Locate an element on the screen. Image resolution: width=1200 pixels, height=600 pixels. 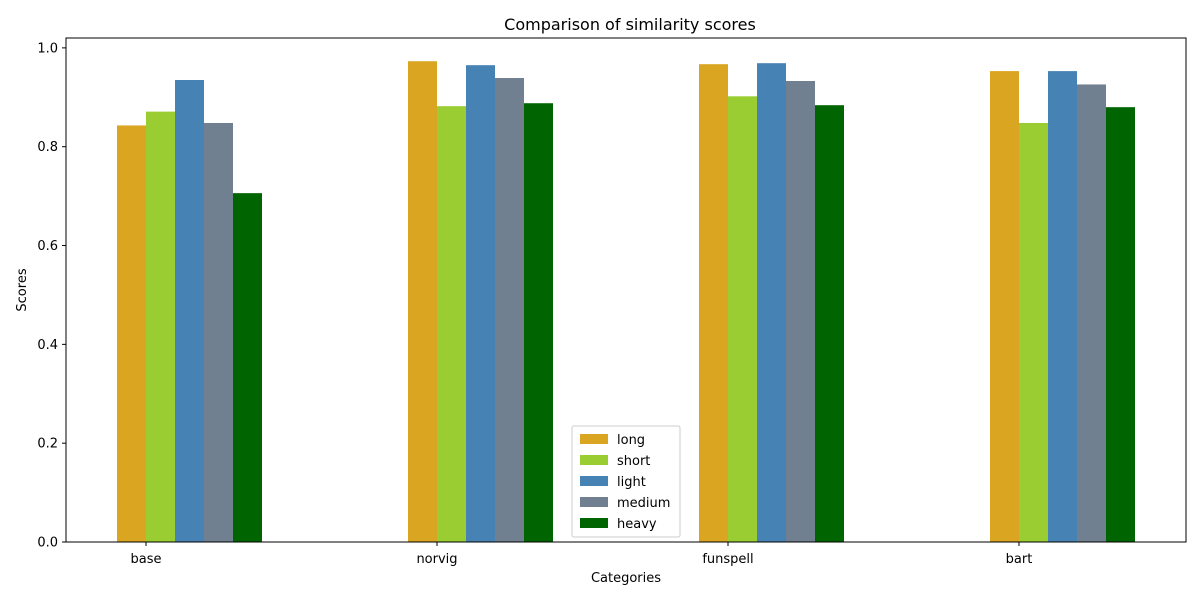
y-axis-label: Scores is located at coordinates (22, 289).